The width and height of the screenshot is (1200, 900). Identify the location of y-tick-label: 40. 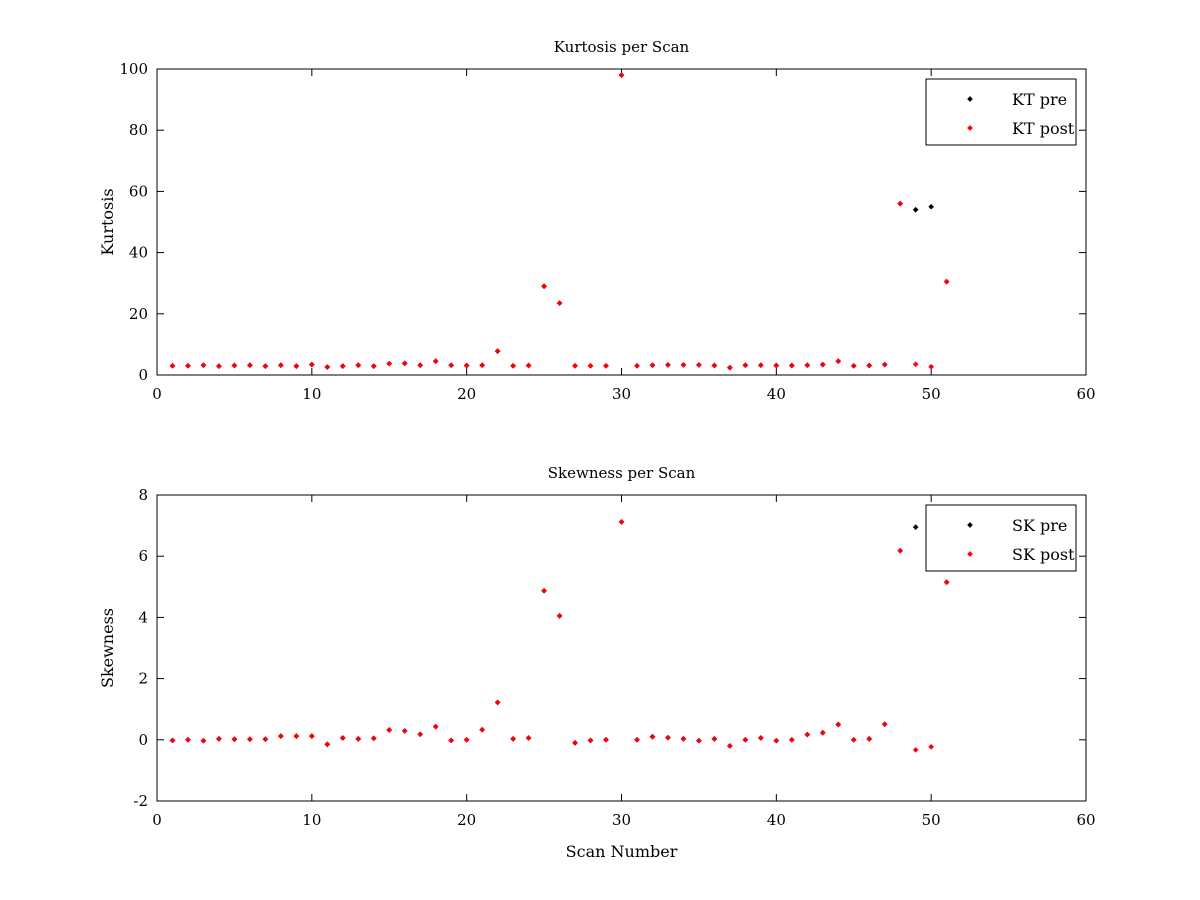
(138, 253).